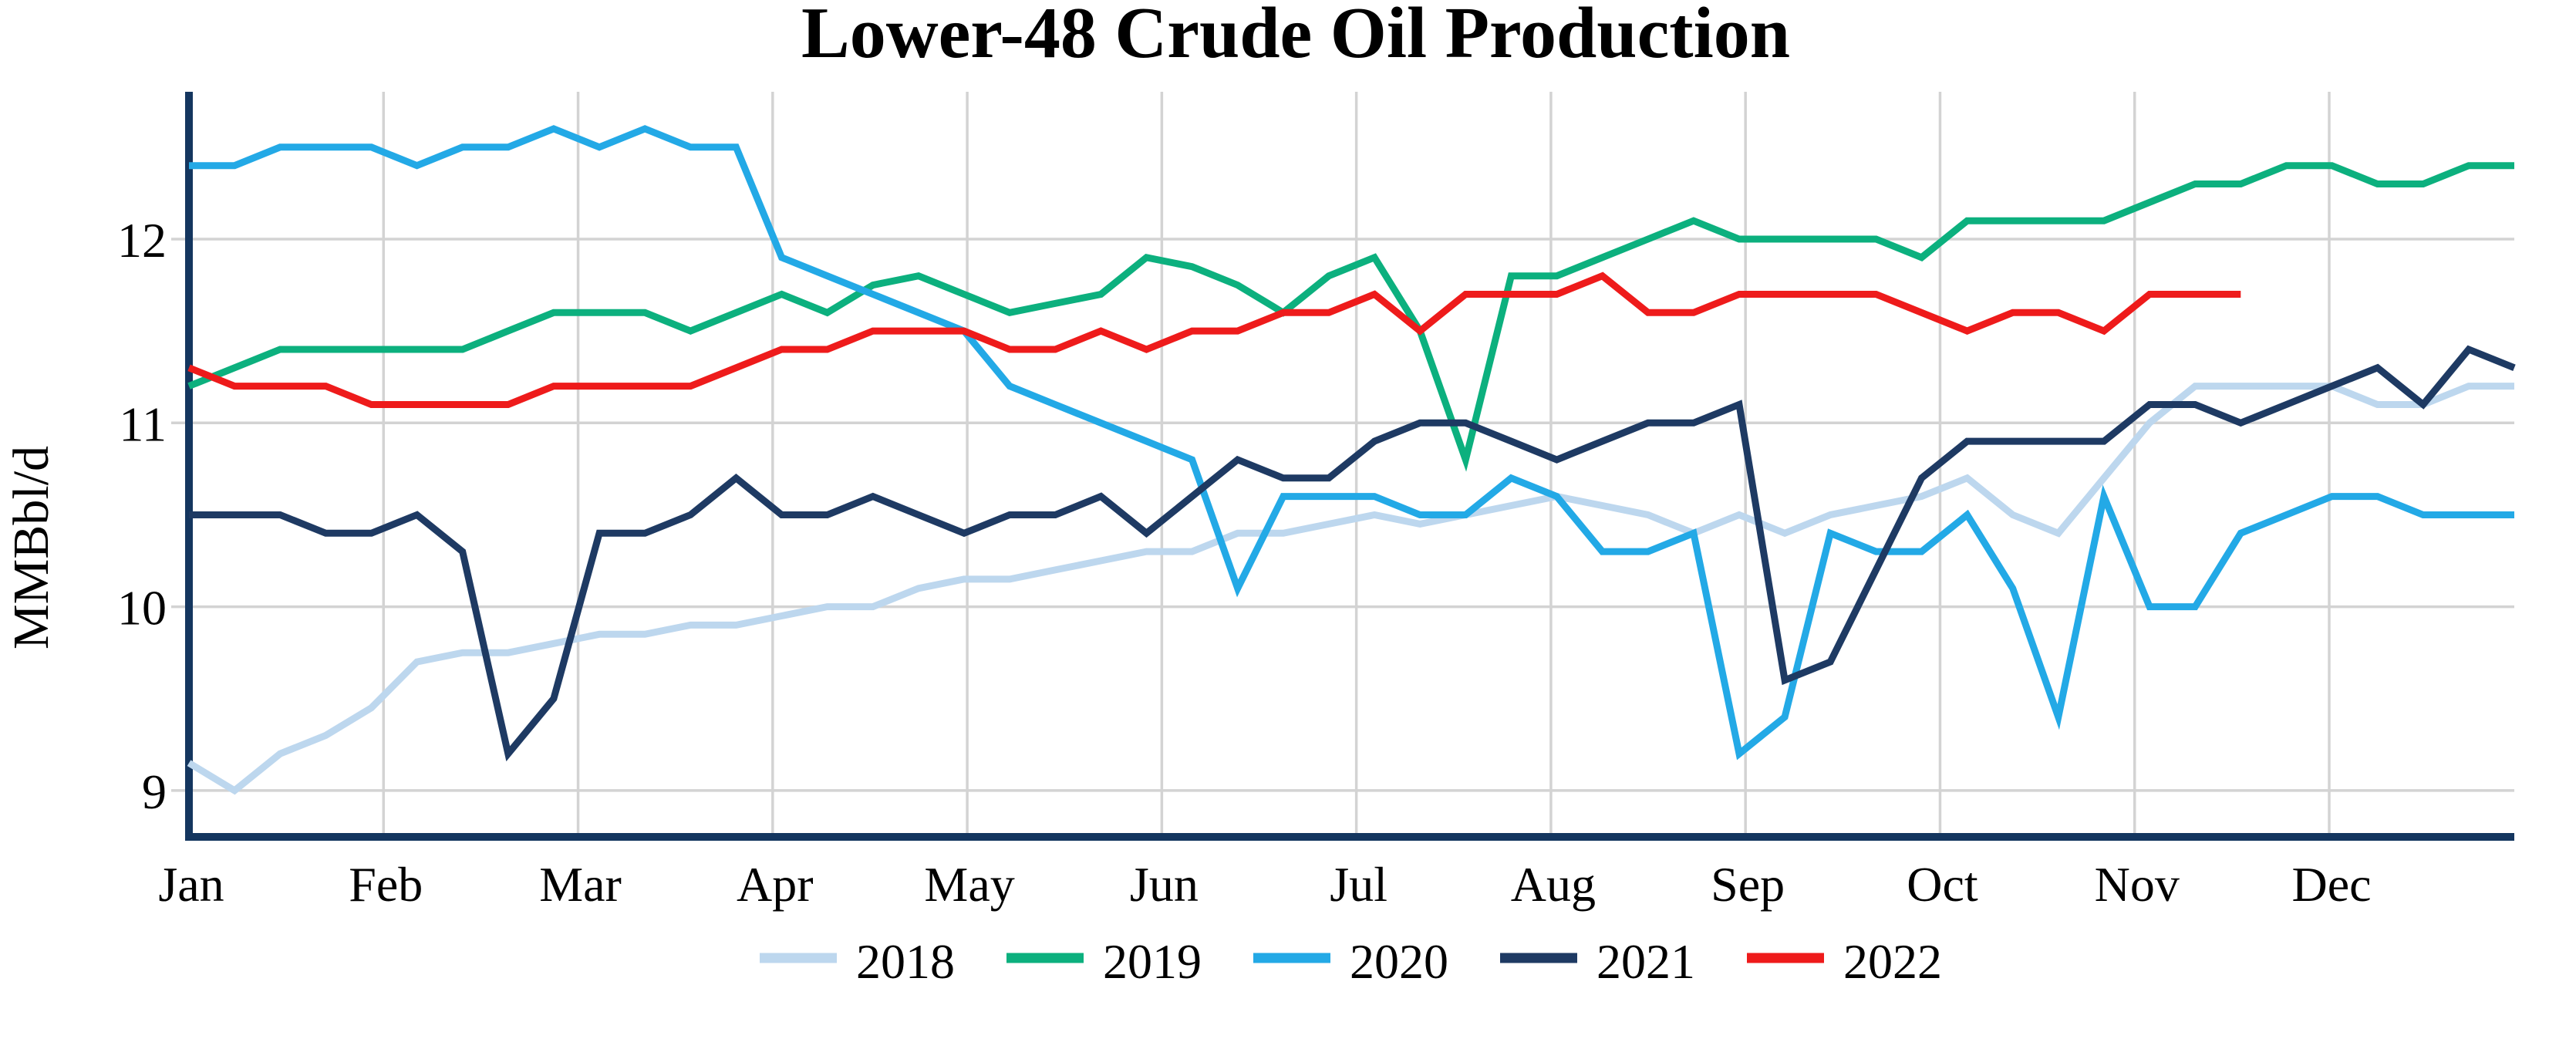  What do you see at coordinates (1264, 885) in the screenshot?
I see `x-tick-labels: Jan Feb Mar Apr May Jun Jul Aug Sep Oct Nov Dec` at bounding box center [1264, 885].